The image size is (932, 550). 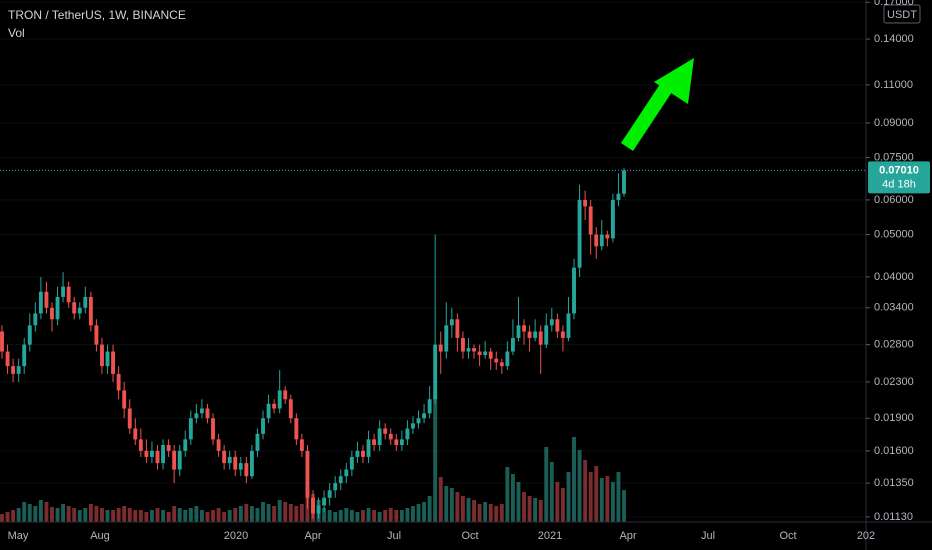 I want to click on y-tick-label: 0.07500, so click(x=894, y=157).